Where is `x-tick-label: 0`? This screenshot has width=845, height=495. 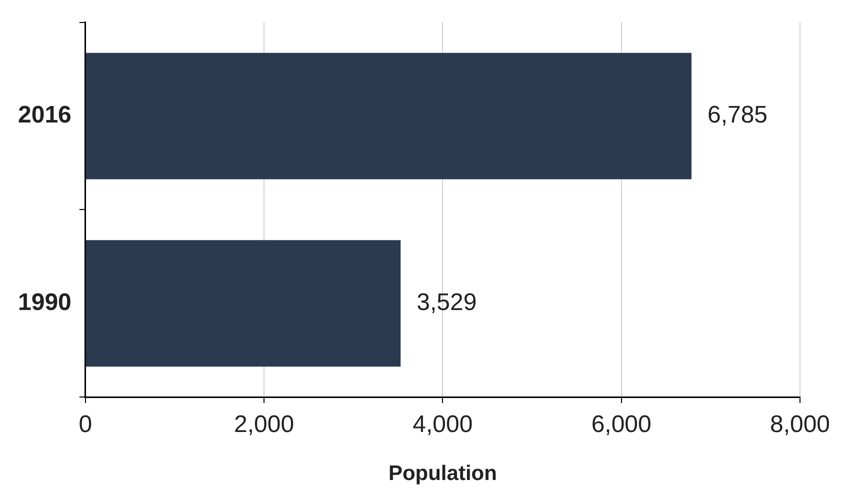 x-tick-label: 0 is located at coordinates (85, 424).